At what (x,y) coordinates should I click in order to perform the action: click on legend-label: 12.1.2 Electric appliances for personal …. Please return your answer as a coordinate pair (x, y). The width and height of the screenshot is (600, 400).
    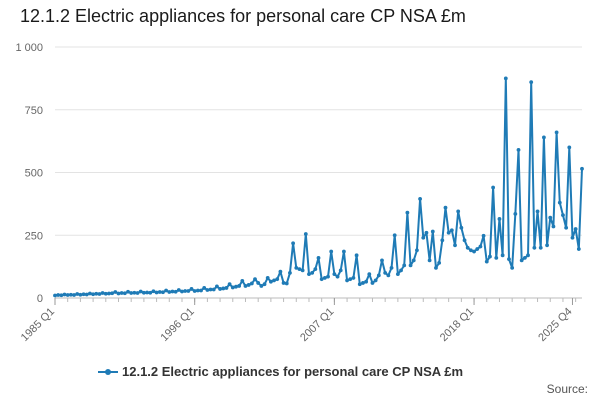
    Looking at the image, I should click on (293, 371).